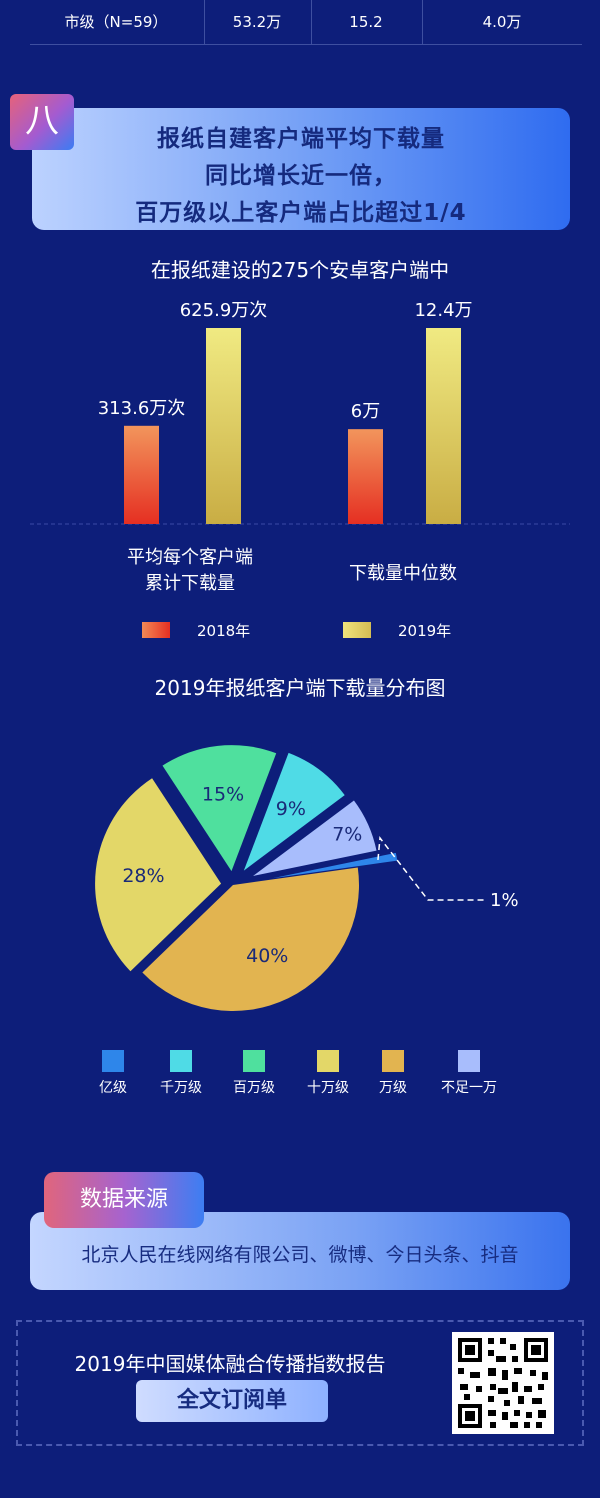 The height and width of the screenshot is (1498, 600). I want to click on category-label-line: 平均每个客户端, so click(190, 557).